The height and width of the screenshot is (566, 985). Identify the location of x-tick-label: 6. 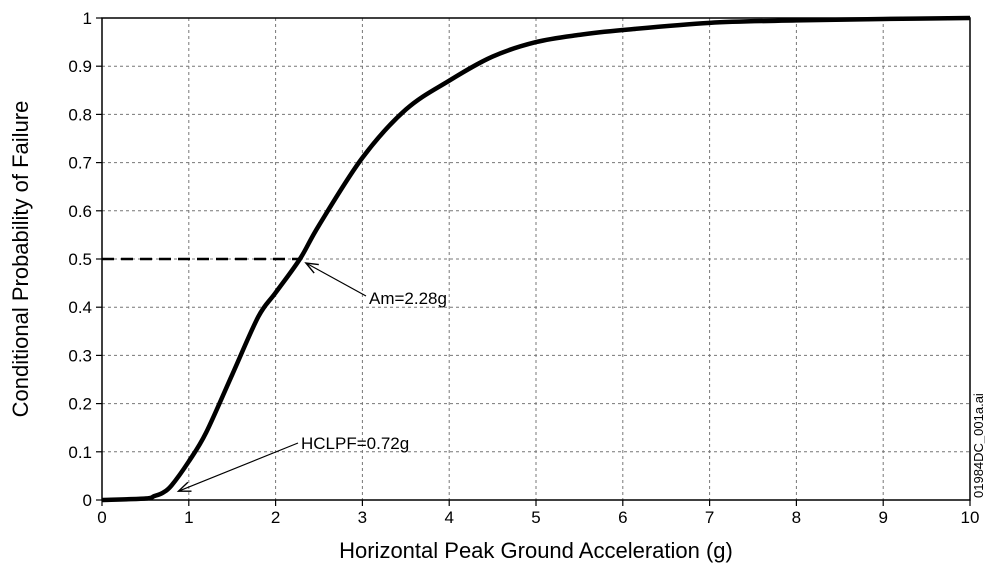
(622, 517).